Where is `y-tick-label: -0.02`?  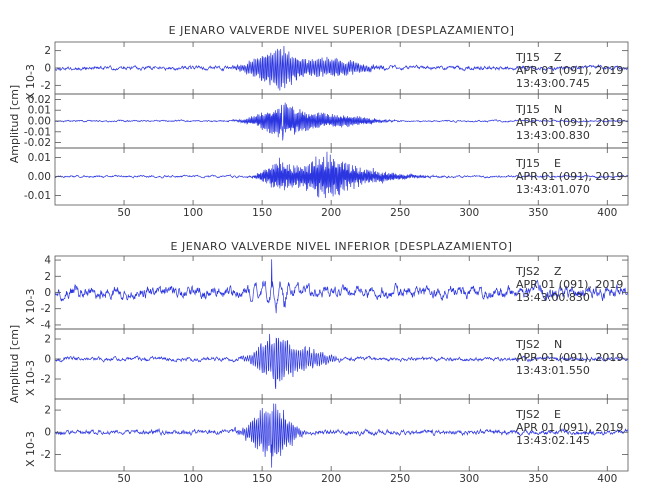
y-tick-label: -0.02 is located at coordinates (37, 143).